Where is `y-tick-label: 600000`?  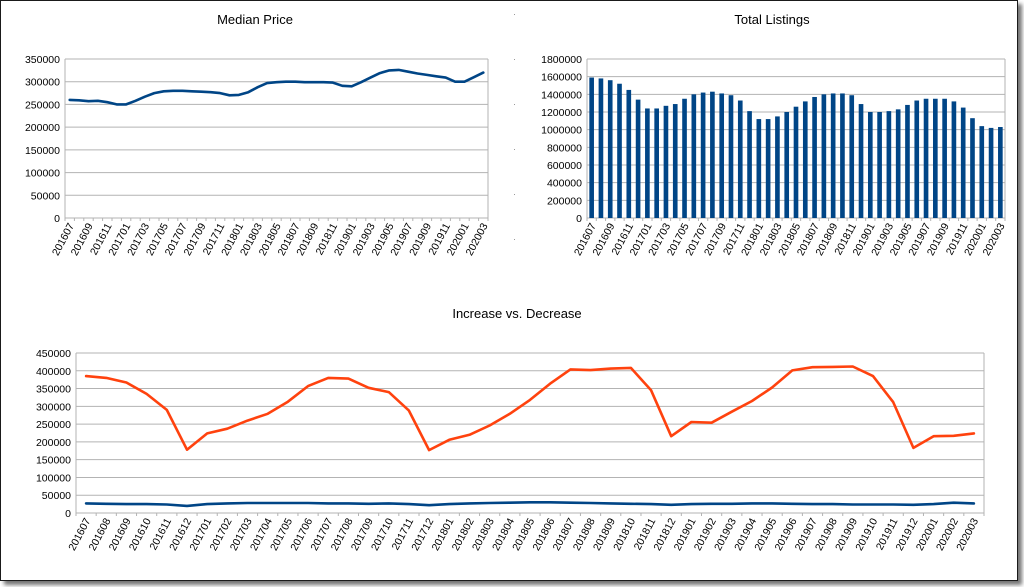 y-tick-label: 600000 is located at coordinates (564, 166).